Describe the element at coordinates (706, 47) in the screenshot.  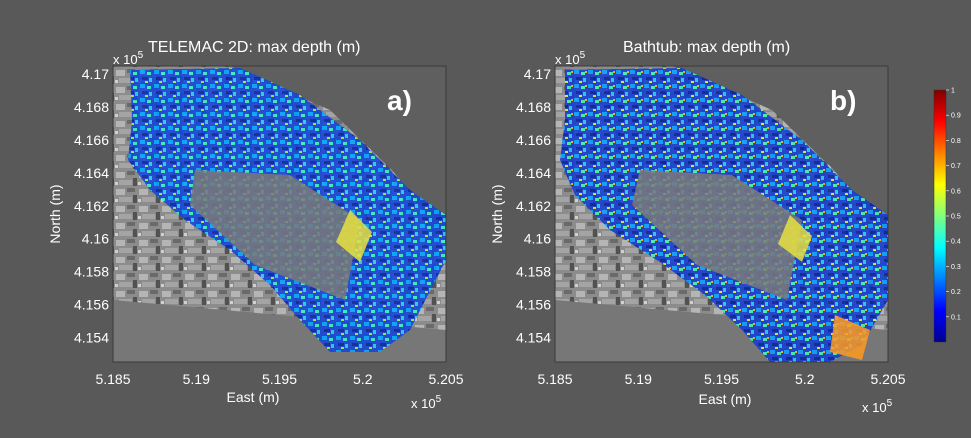
I see `panel-b-title: Bathtub: max depth (m)` at that location.